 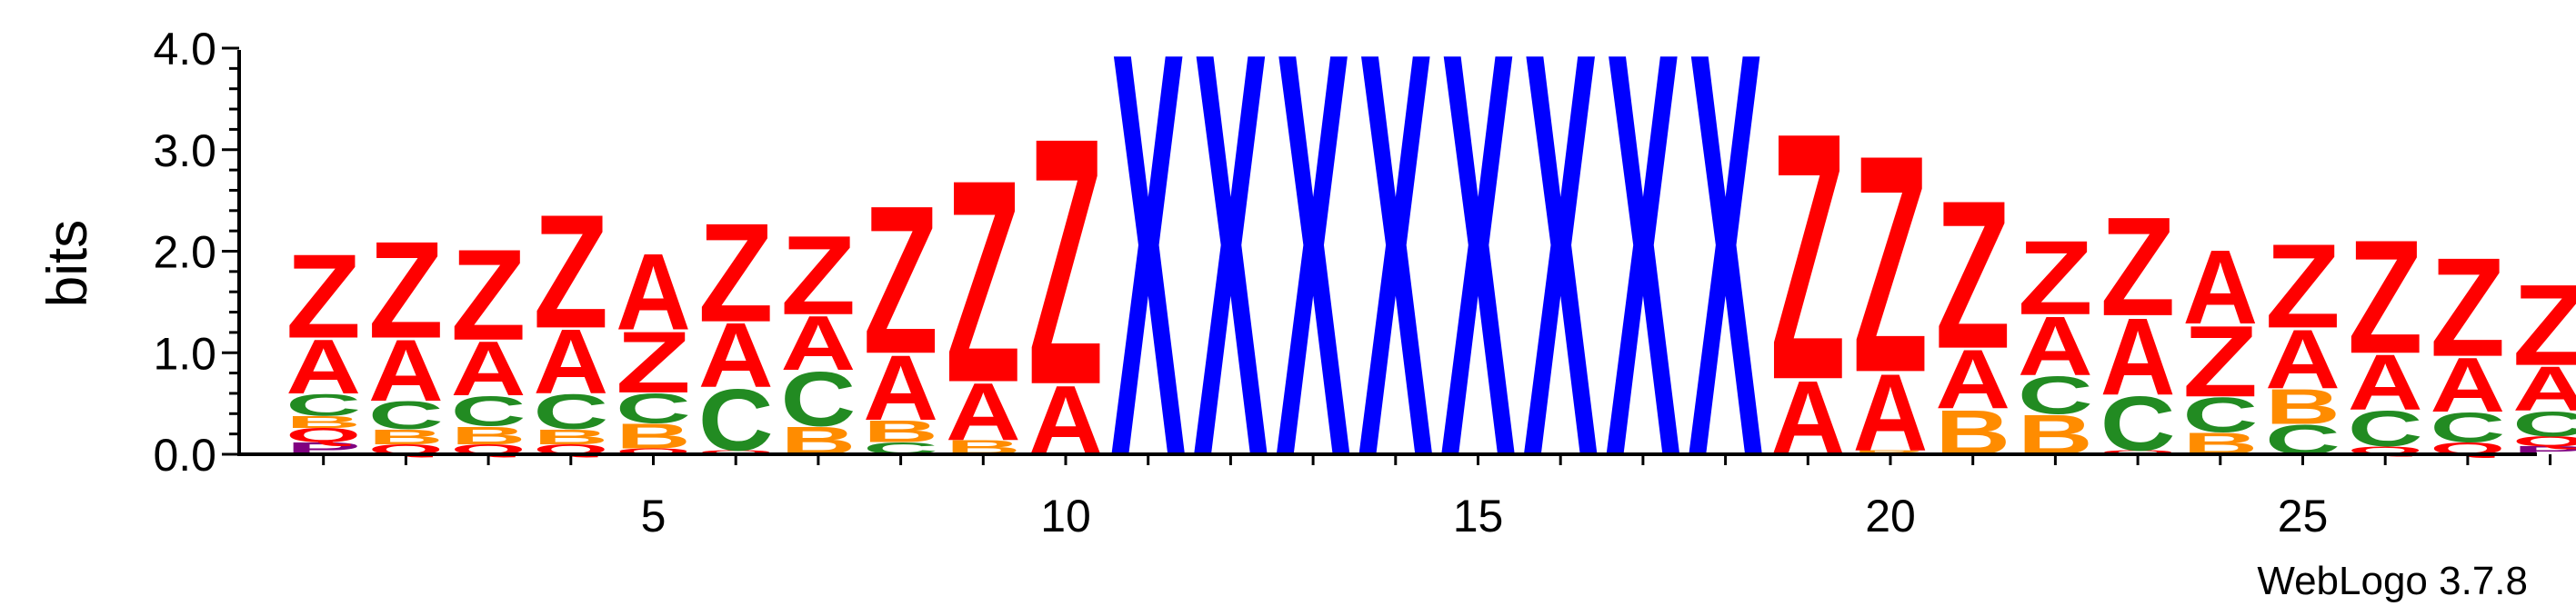 I want to click on y-tick-label: 2.0, so click(x=185, y=252).